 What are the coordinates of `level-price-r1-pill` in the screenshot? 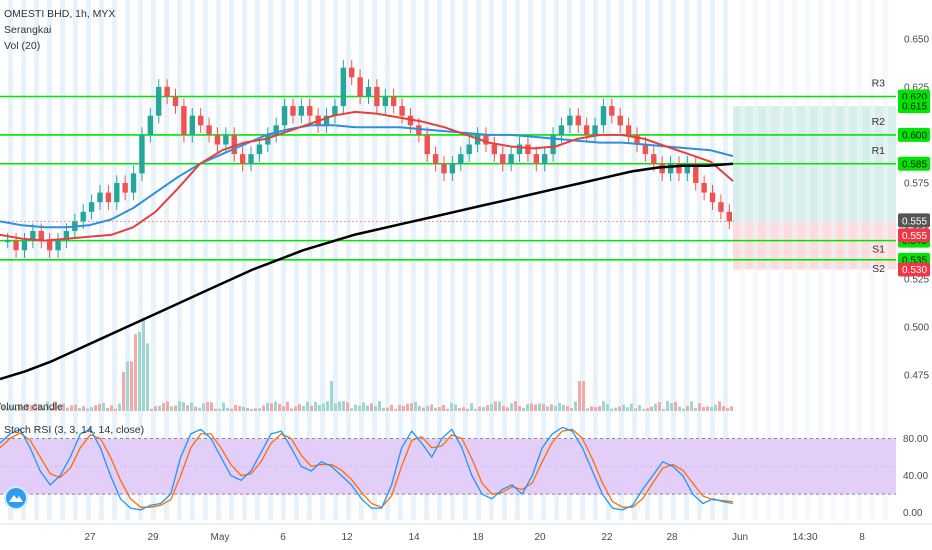 It's located at (914, 163).